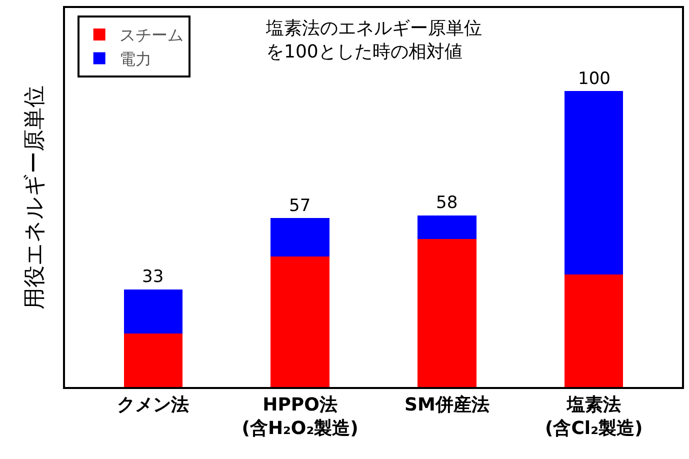 This screenshot has width=689, height=459. I want to click on x-tick-label: クメン法, so click(153, 405).